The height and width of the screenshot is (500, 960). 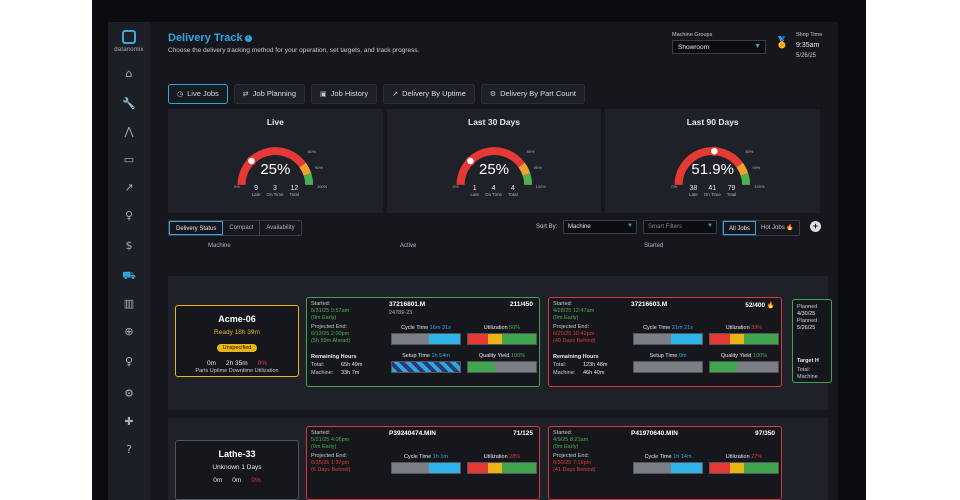 I want to click on total-count: 79 Total, so click(x=731, y=191).